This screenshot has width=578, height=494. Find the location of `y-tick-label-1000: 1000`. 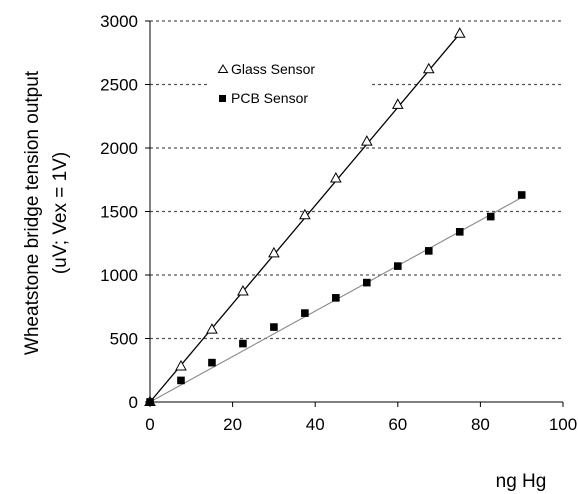

y-tick-label-1000: 1000 is located at coordinates (119, 275).